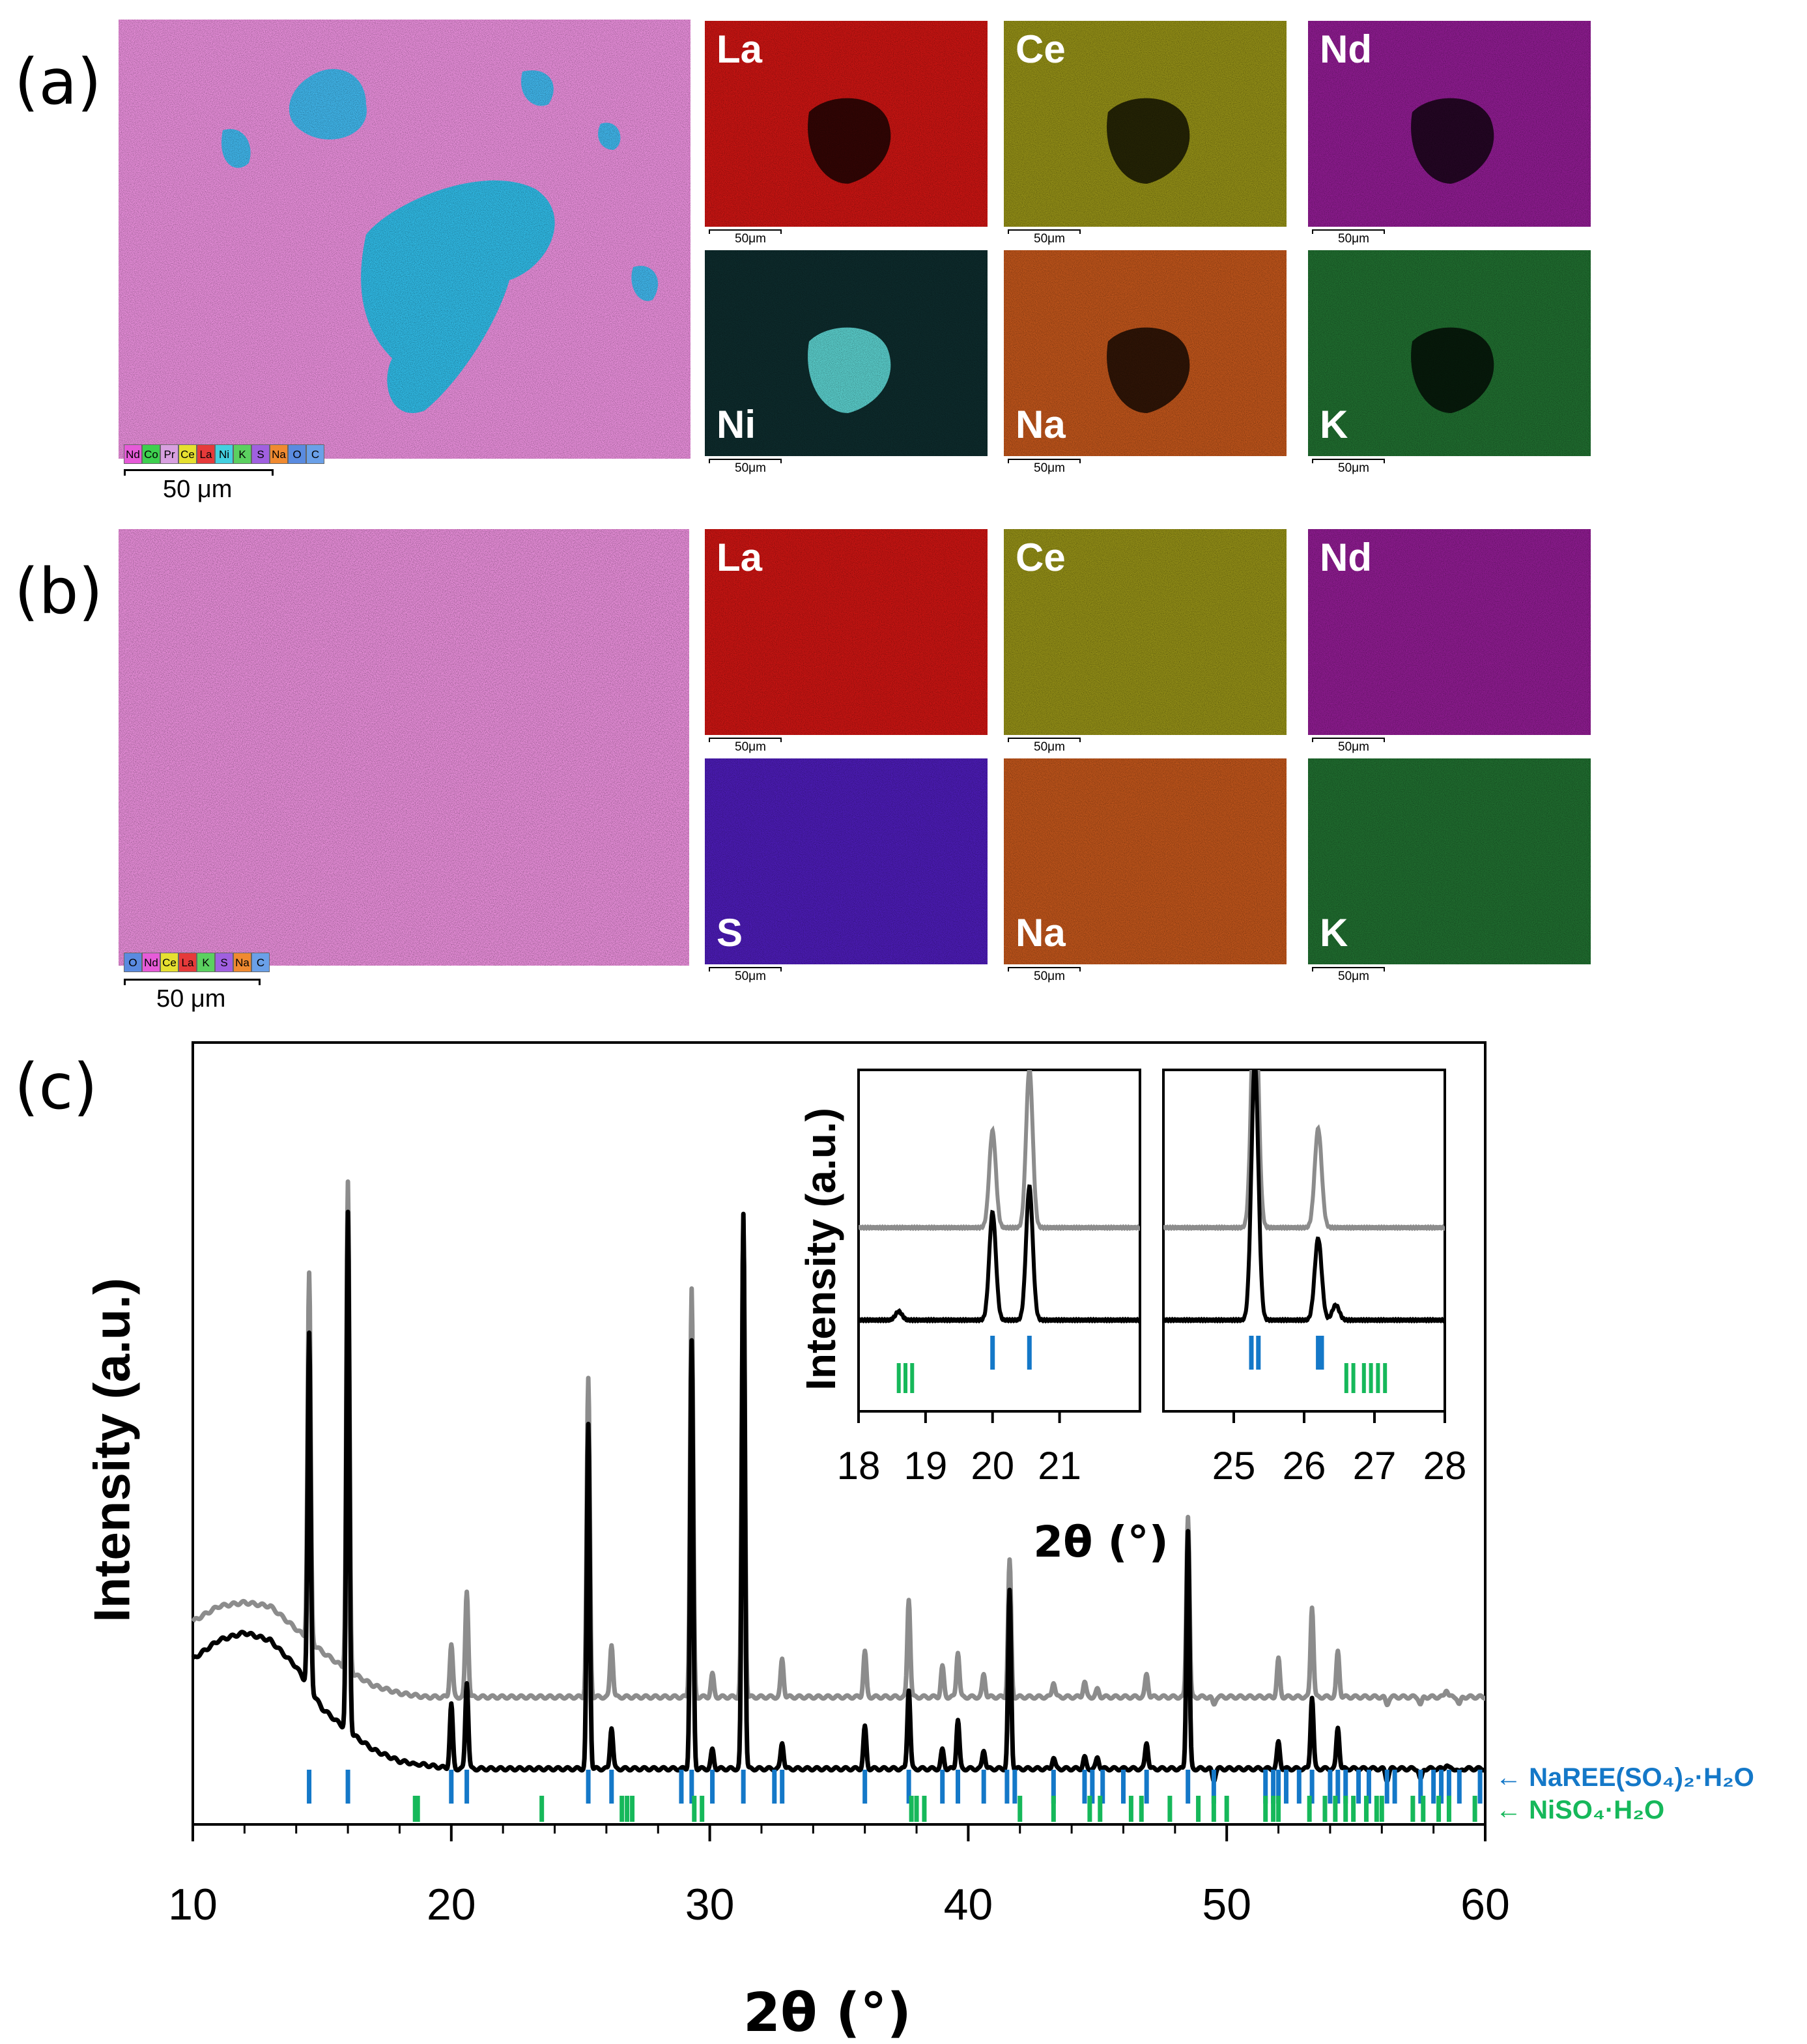 This screenshot has height=2044, width=1807. Describe the element at coordinates (1485, 1904) in the screenshot. I see `x-tick-label: 60` at that location.